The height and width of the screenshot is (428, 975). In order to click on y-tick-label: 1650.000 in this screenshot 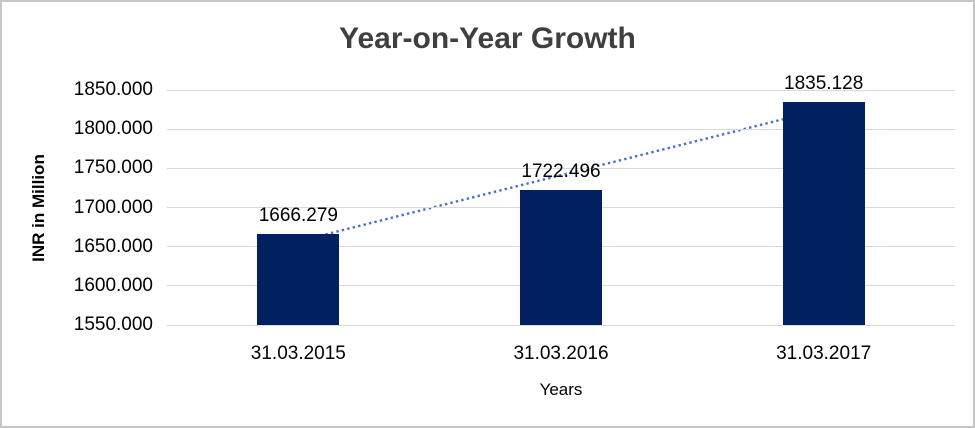, I will do `click(113, 246)`.